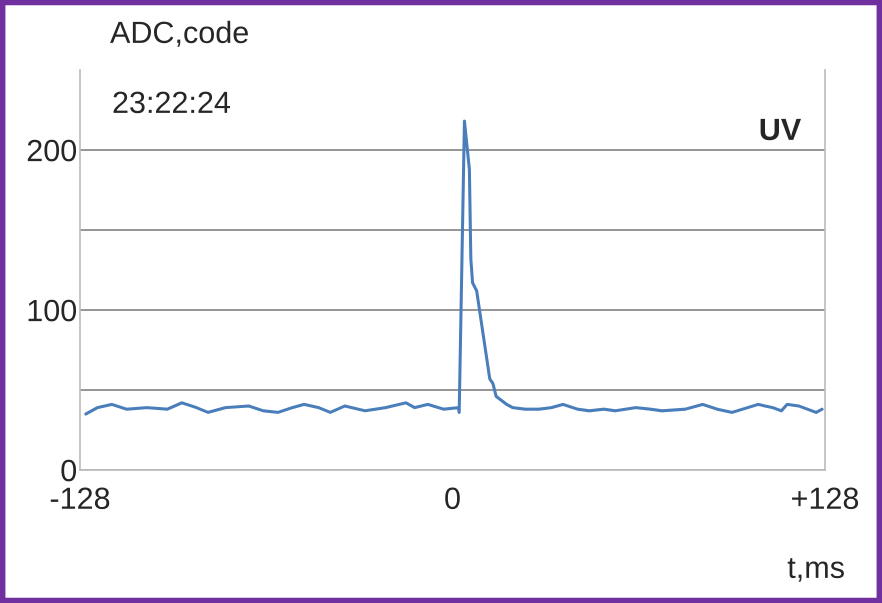  Describe the element at coordinates (52, 311) in the screenshot. I see `y-tick-label: 100` at that location.